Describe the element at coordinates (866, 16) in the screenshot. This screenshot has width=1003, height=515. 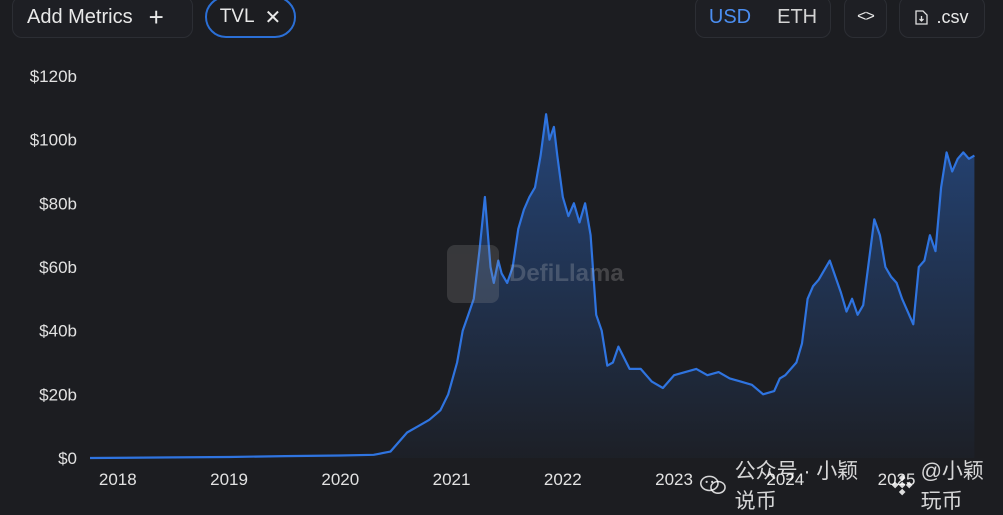
I see `code-icon: <>` at that location.